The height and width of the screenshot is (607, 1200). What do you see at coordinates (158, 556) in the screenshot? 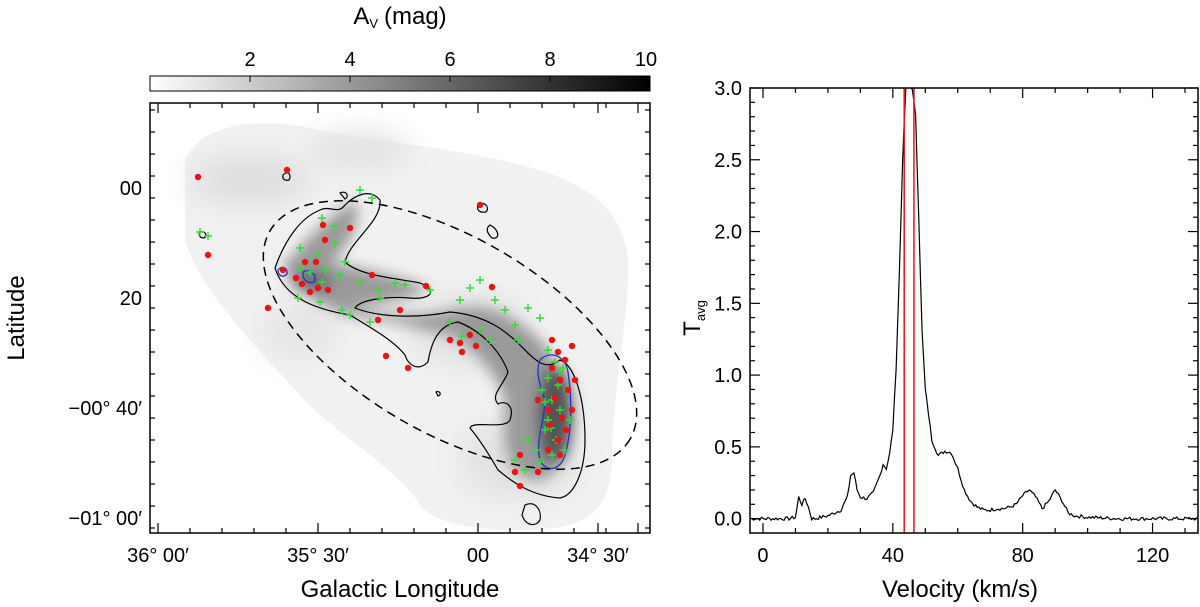
I see `map-x-tick-label: 36° 00′` at bounding box center [158, 556].